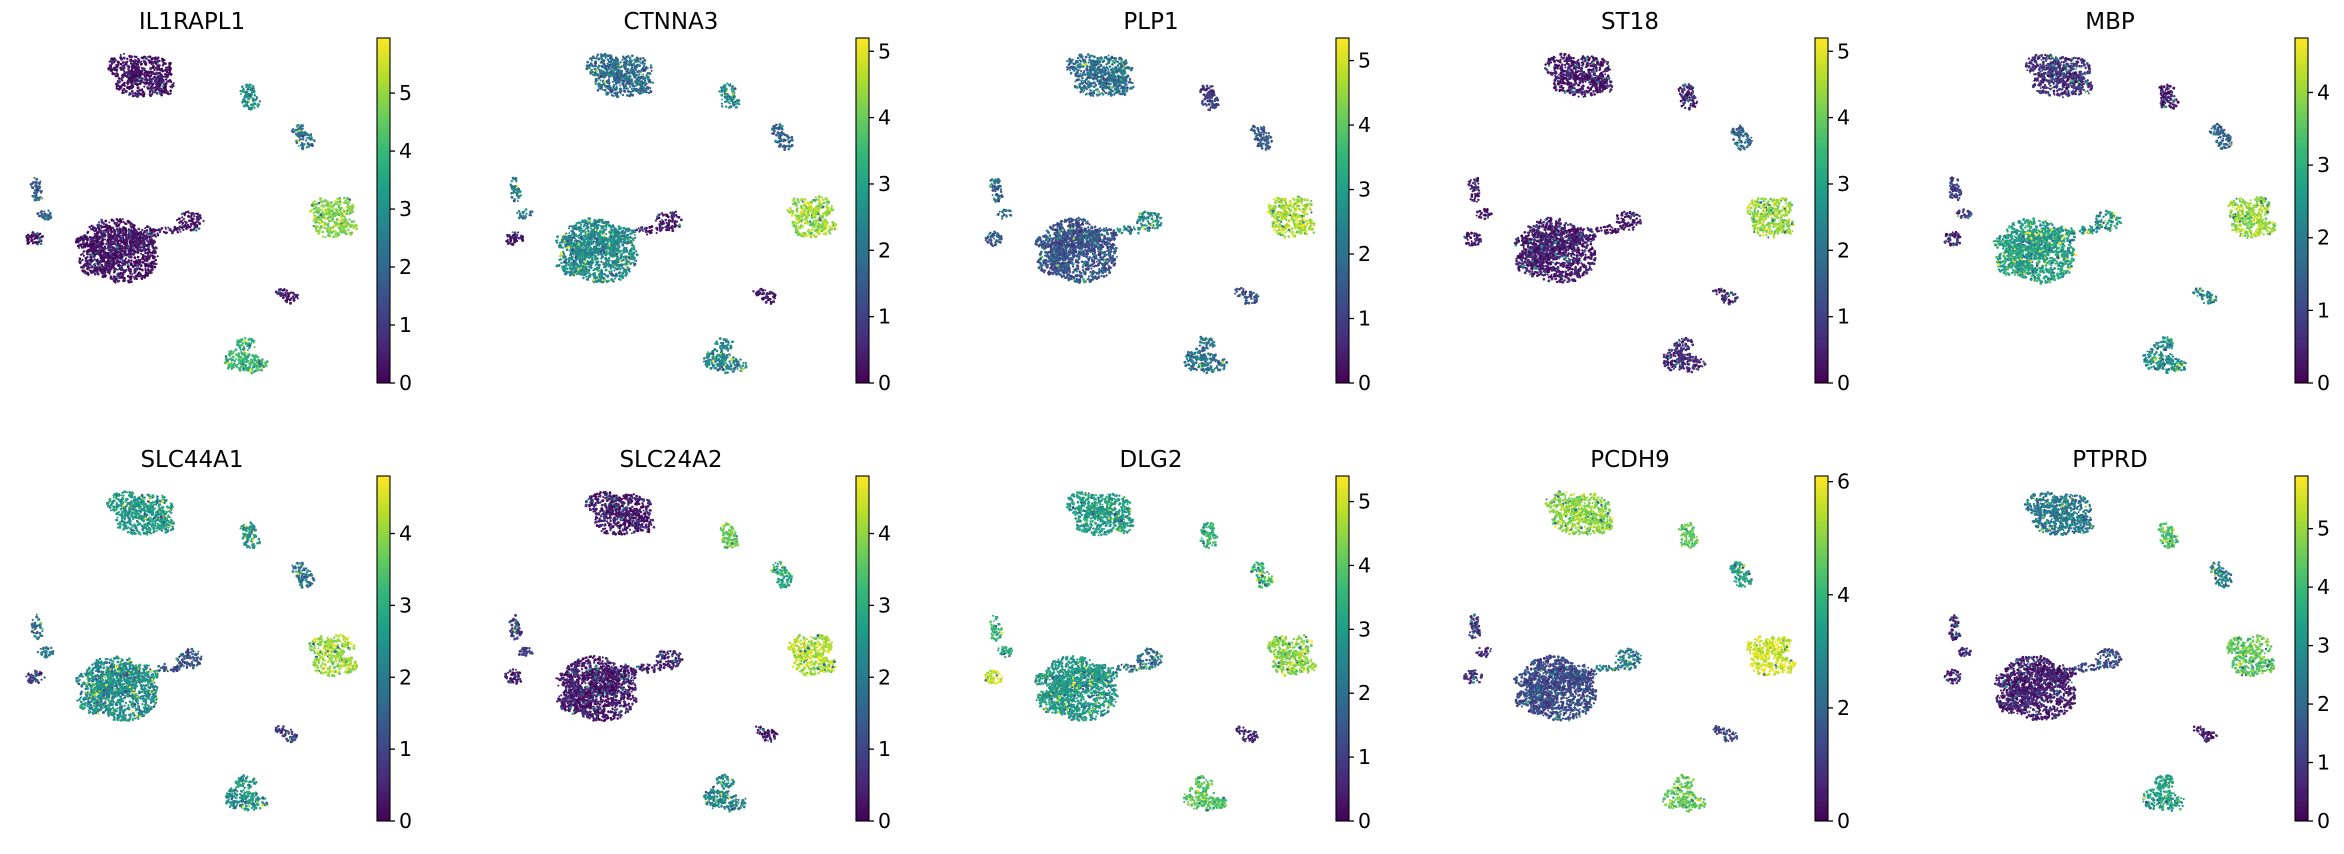  I want to click on panel-title: PTPRD, so click(2109, 460).